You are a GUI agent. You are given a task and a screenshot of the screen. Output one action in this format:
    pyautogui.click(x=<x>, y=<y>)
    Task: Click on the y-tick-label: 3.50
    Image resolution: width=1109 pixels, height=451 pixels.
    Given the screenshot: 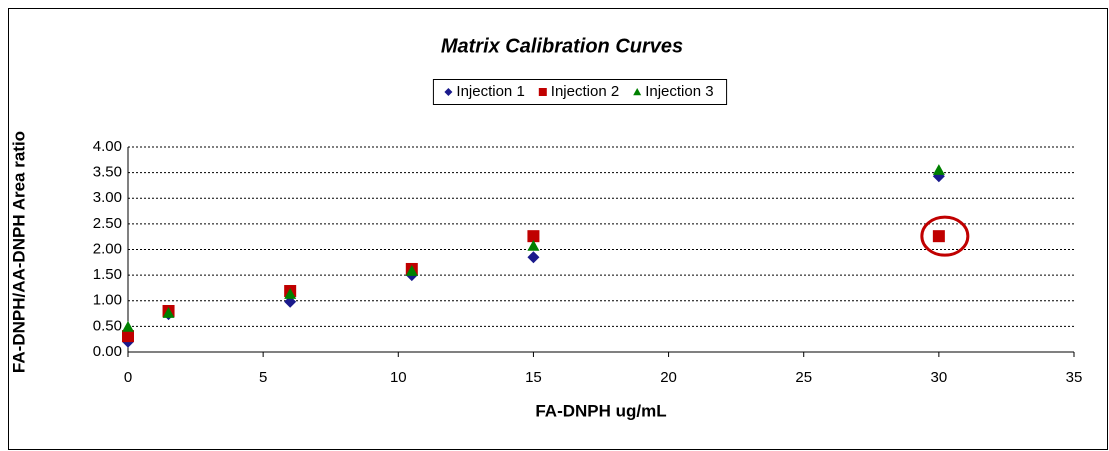 What is the action you would take?
    pyautogui.click(x=107, y=172)
    